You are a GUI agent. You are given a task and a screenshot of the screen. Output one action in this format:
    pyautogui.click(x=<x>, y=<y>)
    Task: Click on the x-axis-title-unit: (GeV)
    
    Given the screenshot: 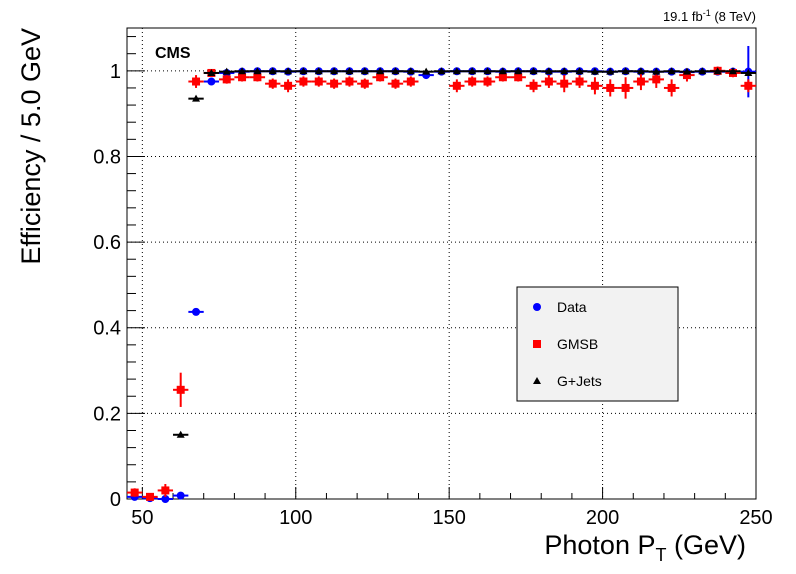 What is the action you would take?
    pyautogui.click(x=706, y=545)
    